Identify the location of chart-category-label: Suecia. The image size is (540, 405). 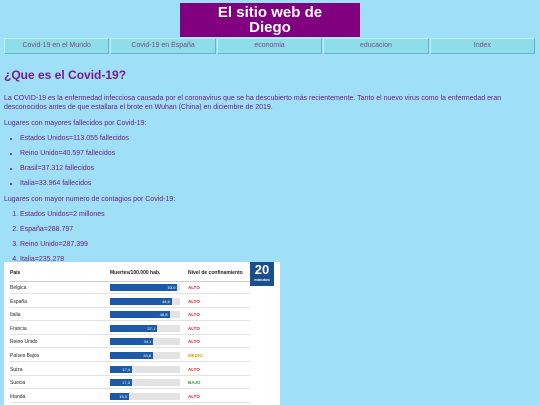
(18, 383).